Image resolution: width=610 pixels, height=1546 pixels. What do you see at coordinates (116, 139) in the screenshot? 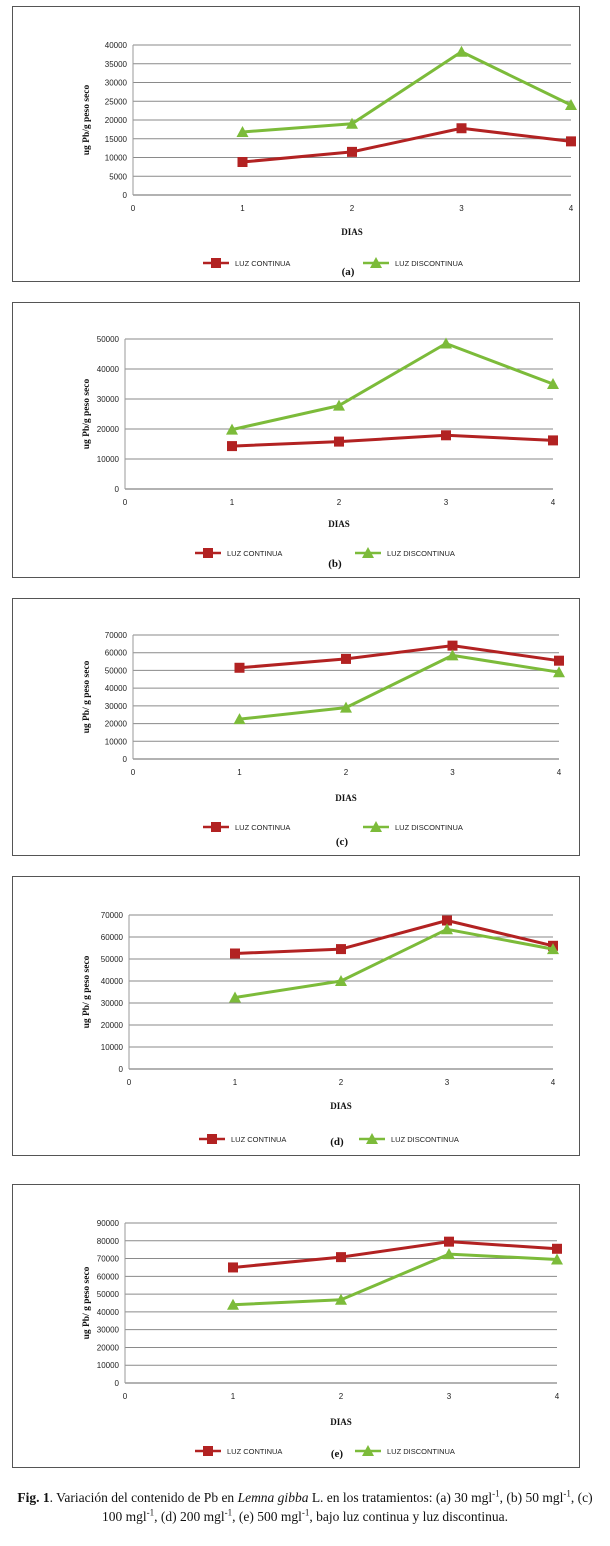
I see `y-tick-label: 15000` at bounding box center [116, 139].